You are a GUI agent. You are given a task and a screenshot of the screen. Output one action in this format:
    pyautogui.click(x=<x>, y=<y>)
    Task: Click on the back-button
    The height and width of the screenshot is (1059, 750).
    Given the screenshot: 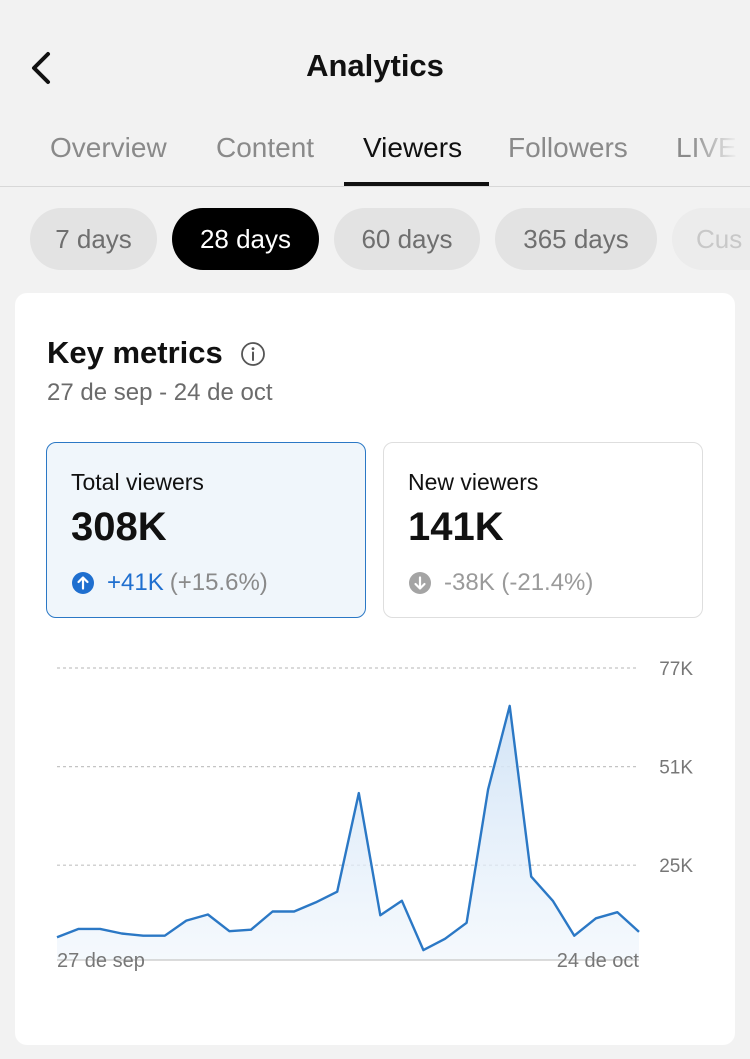 What is the action you would take?
    pyautogui.click(x=42, y=68)
    